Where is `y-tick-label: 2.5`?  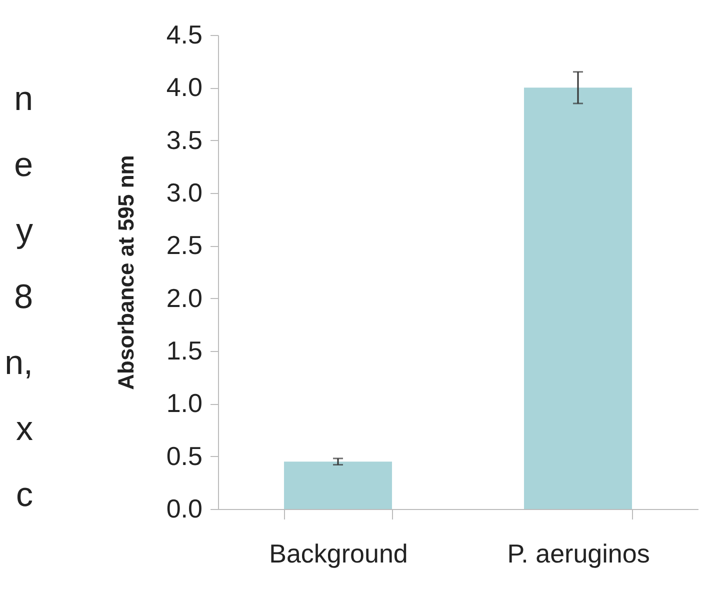
y-tick-label: 2.5 is located at coordinates (184, 245).